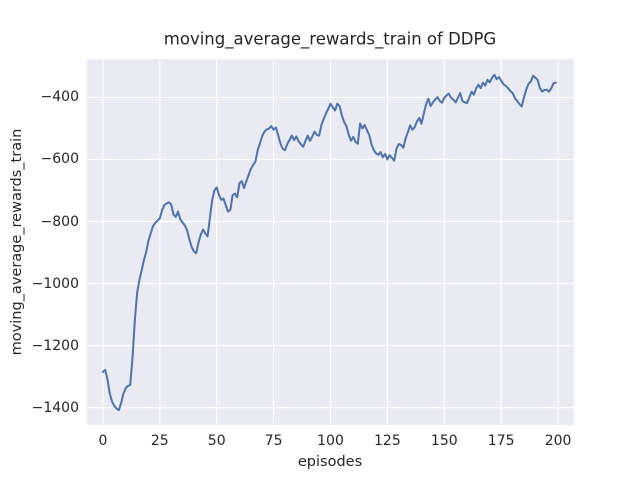 The height and width of the screenshot is (480, 640). I want to click on y-tick-label: −800, so click(59, 221).